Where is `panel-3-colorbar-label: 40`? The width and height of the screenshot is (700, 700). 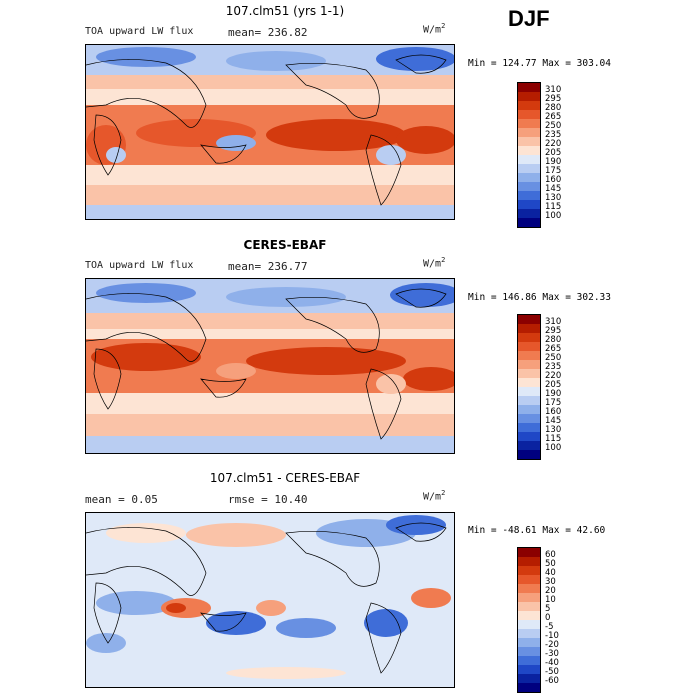
panel-3-colorbar-label: 40 is located at coordinates (550, 573).